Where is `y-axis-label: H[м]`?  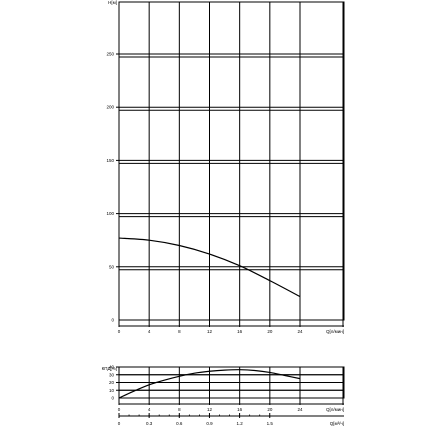 y-axis-label: H[м] is located at coordinates (112, 2).